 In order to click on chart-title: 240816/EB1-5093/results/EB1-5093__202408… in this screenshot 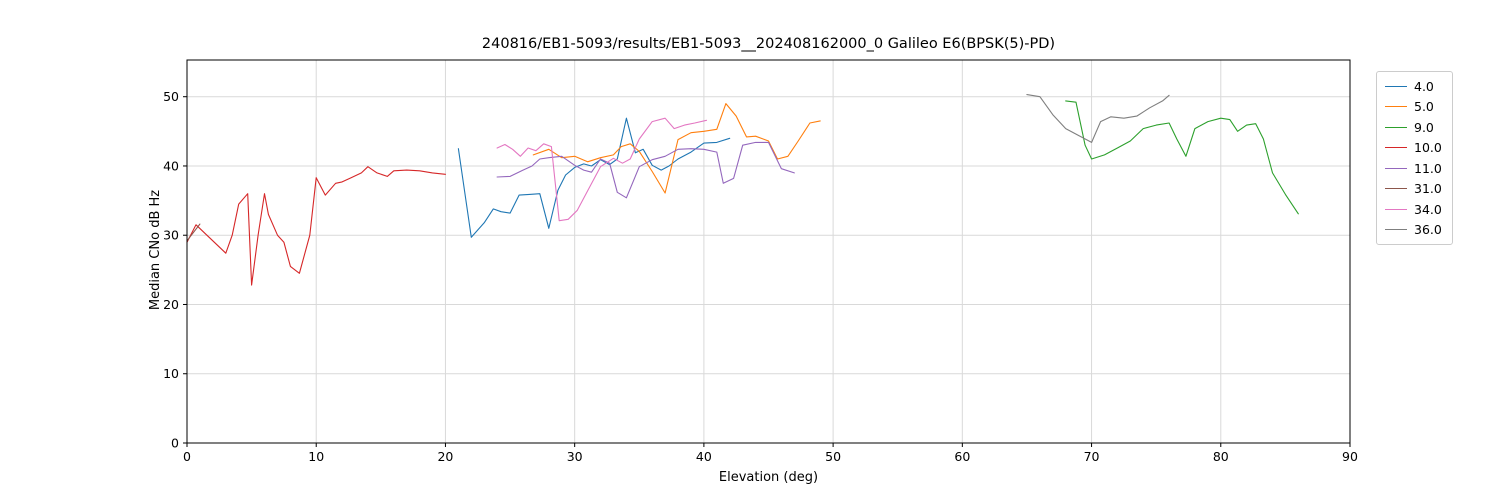, I will do `click(768, 44)`.